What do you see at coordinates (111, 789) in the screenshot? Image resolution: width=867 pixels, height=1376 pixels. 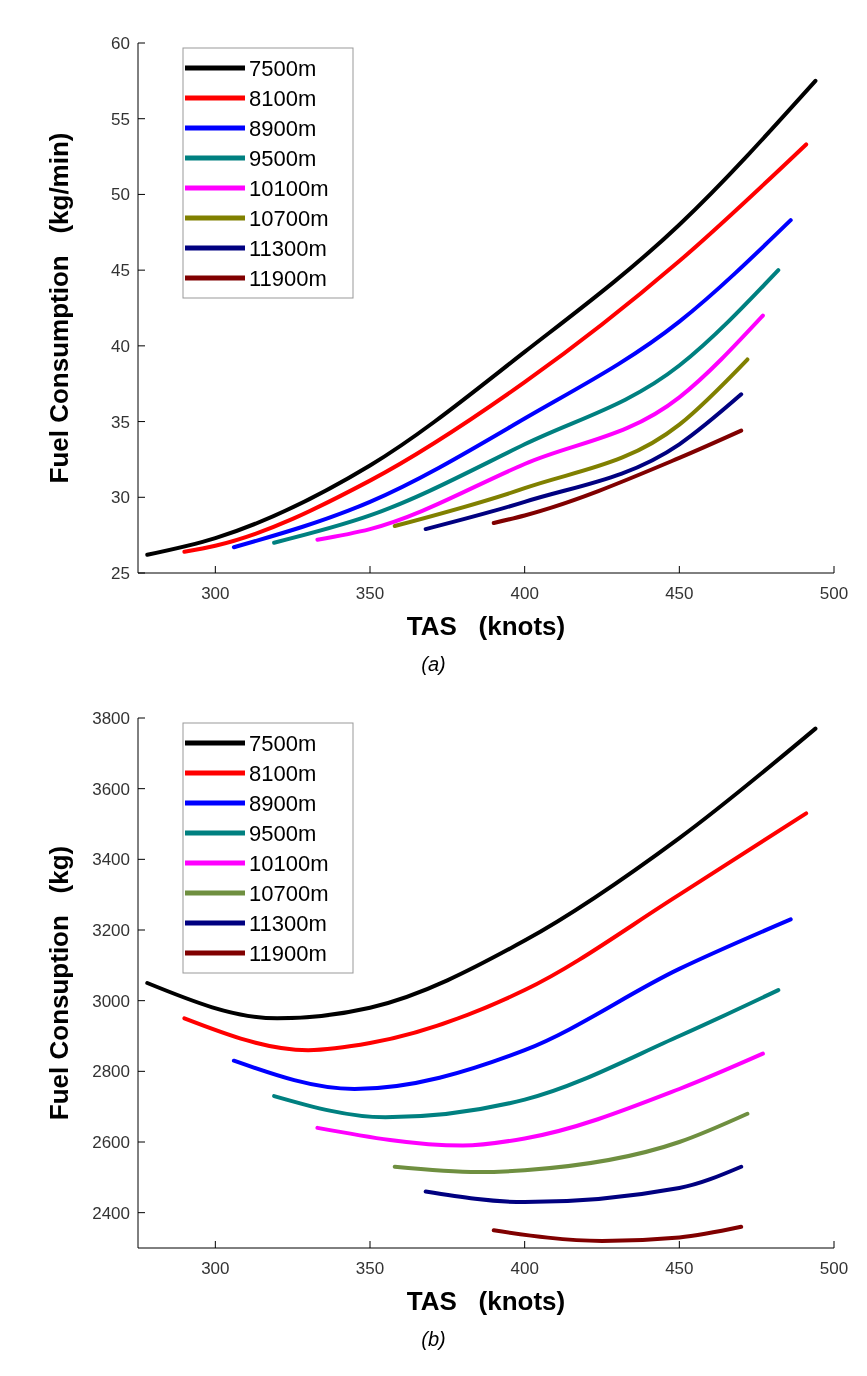 I see `y-tick-label: 3600` at bounding box center [111, 789].